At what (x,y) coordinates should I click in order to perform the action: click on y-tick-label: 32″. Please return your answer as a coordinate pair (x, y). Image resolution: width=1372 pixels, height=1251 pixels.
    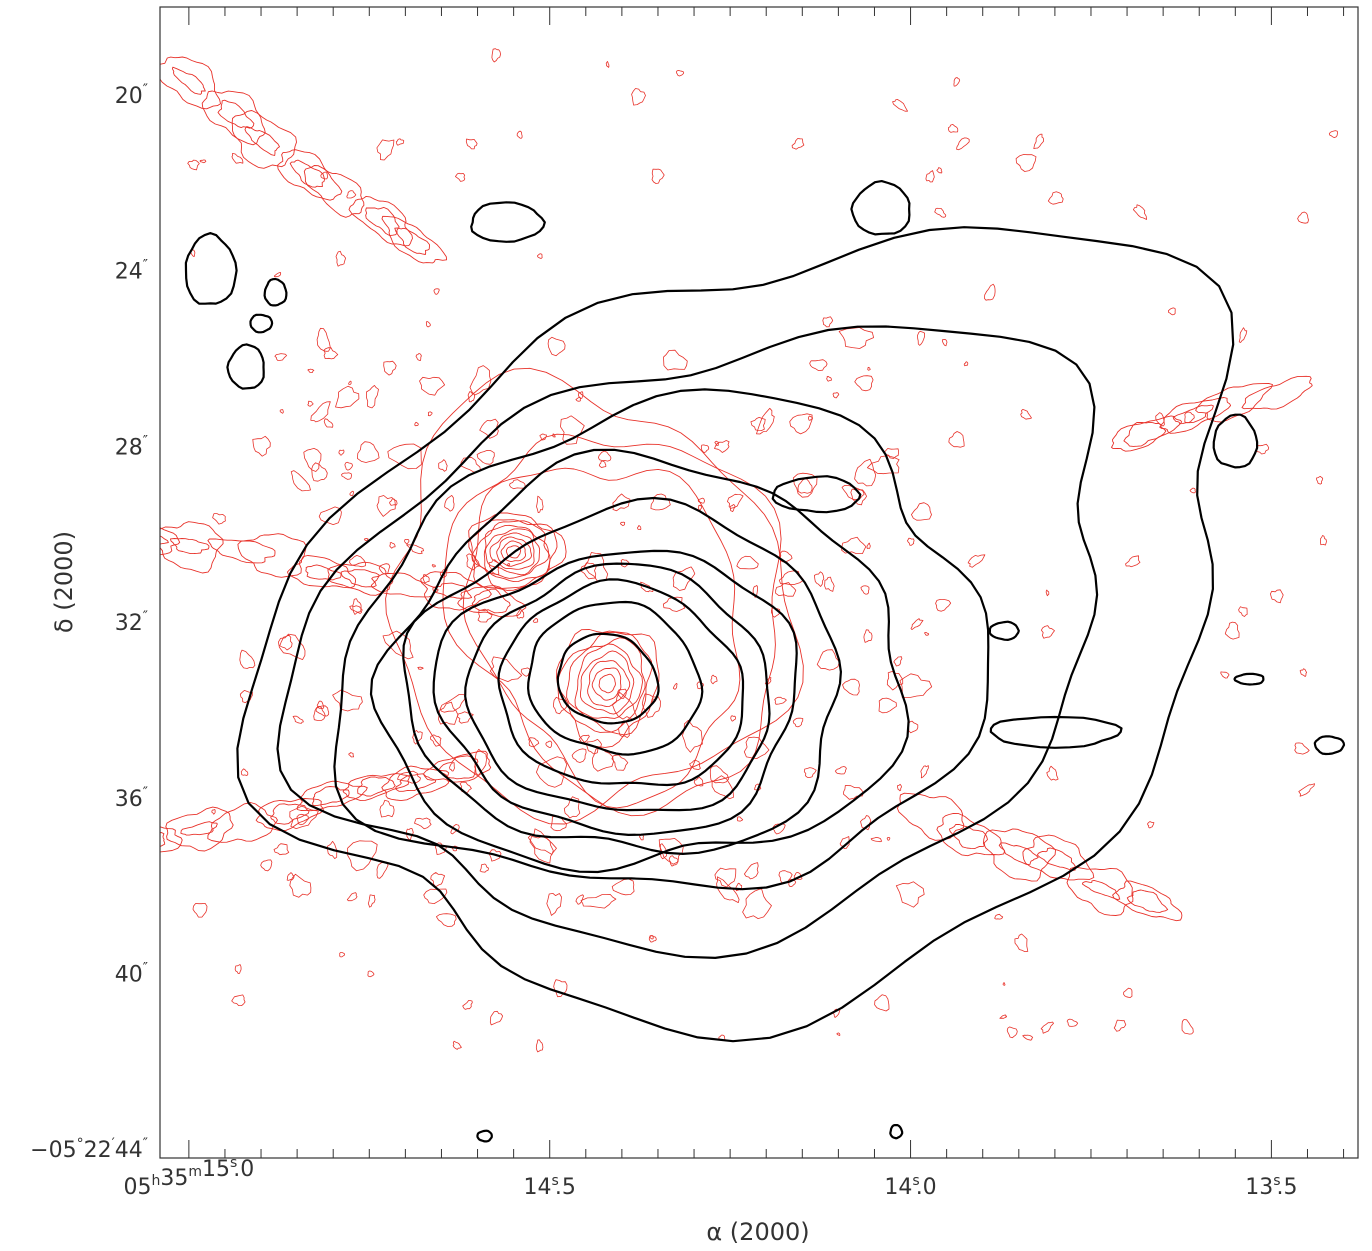
    Looking at the image, I should click on (131, 622).